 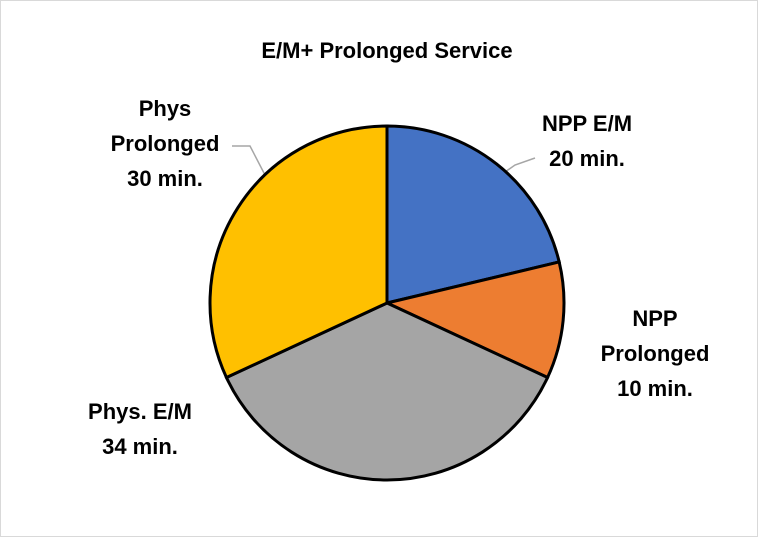 What do you see at coordinates (140, 411) in the screenshot?
I see `slice-label: Phys. E/M` at bounding box center [140, 411].